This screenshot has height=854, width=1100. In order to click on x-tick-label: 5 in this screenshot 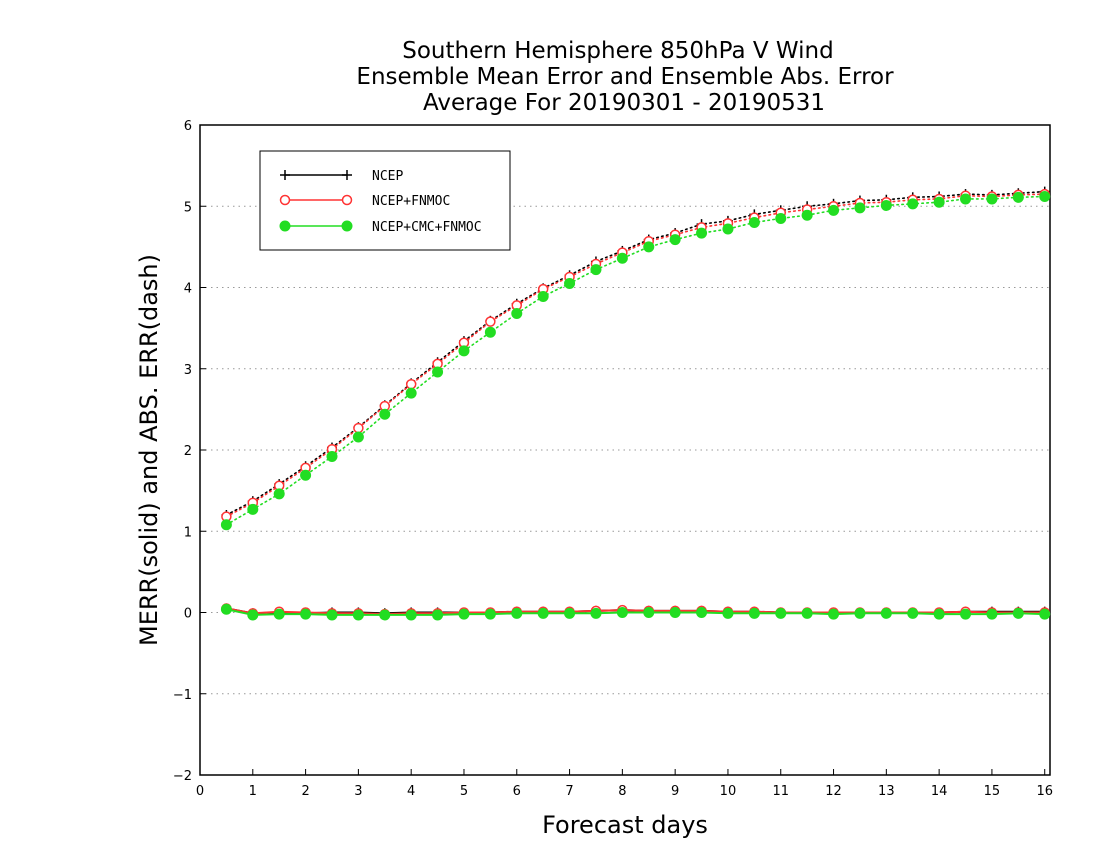, I will do `click(464, 791)`.